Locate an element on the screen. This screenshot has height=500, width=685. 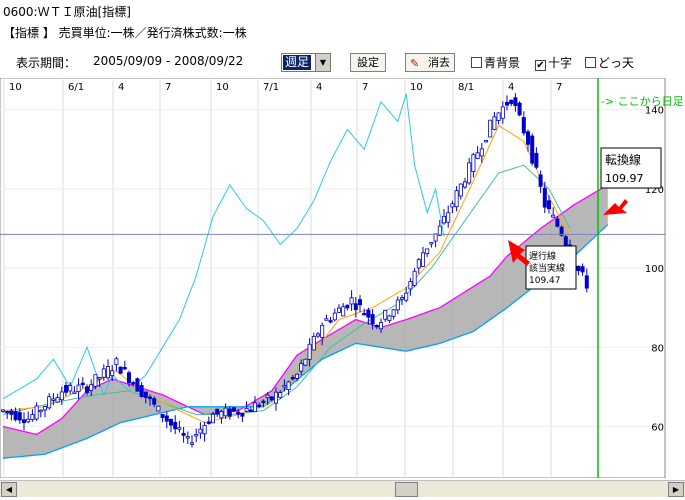
blue-bg-checkbox: 青背景 is located at coordinates (495, 62).